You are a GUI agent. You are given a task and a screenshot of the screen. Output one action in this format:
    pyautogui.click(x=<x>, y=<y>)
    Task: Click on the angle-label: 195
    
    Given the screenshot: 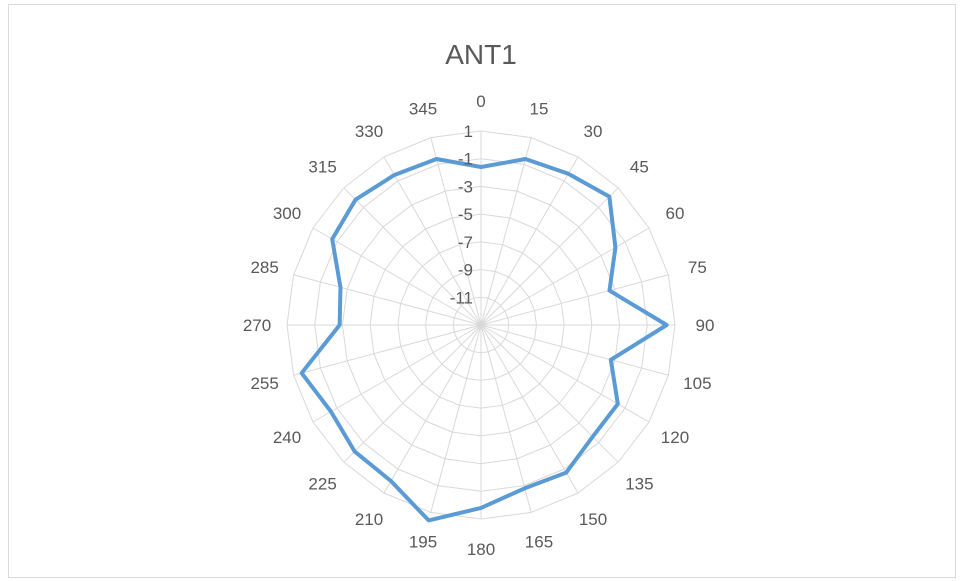 What is the action you would take?
    pyautogui.click(x=423, y=541)
    